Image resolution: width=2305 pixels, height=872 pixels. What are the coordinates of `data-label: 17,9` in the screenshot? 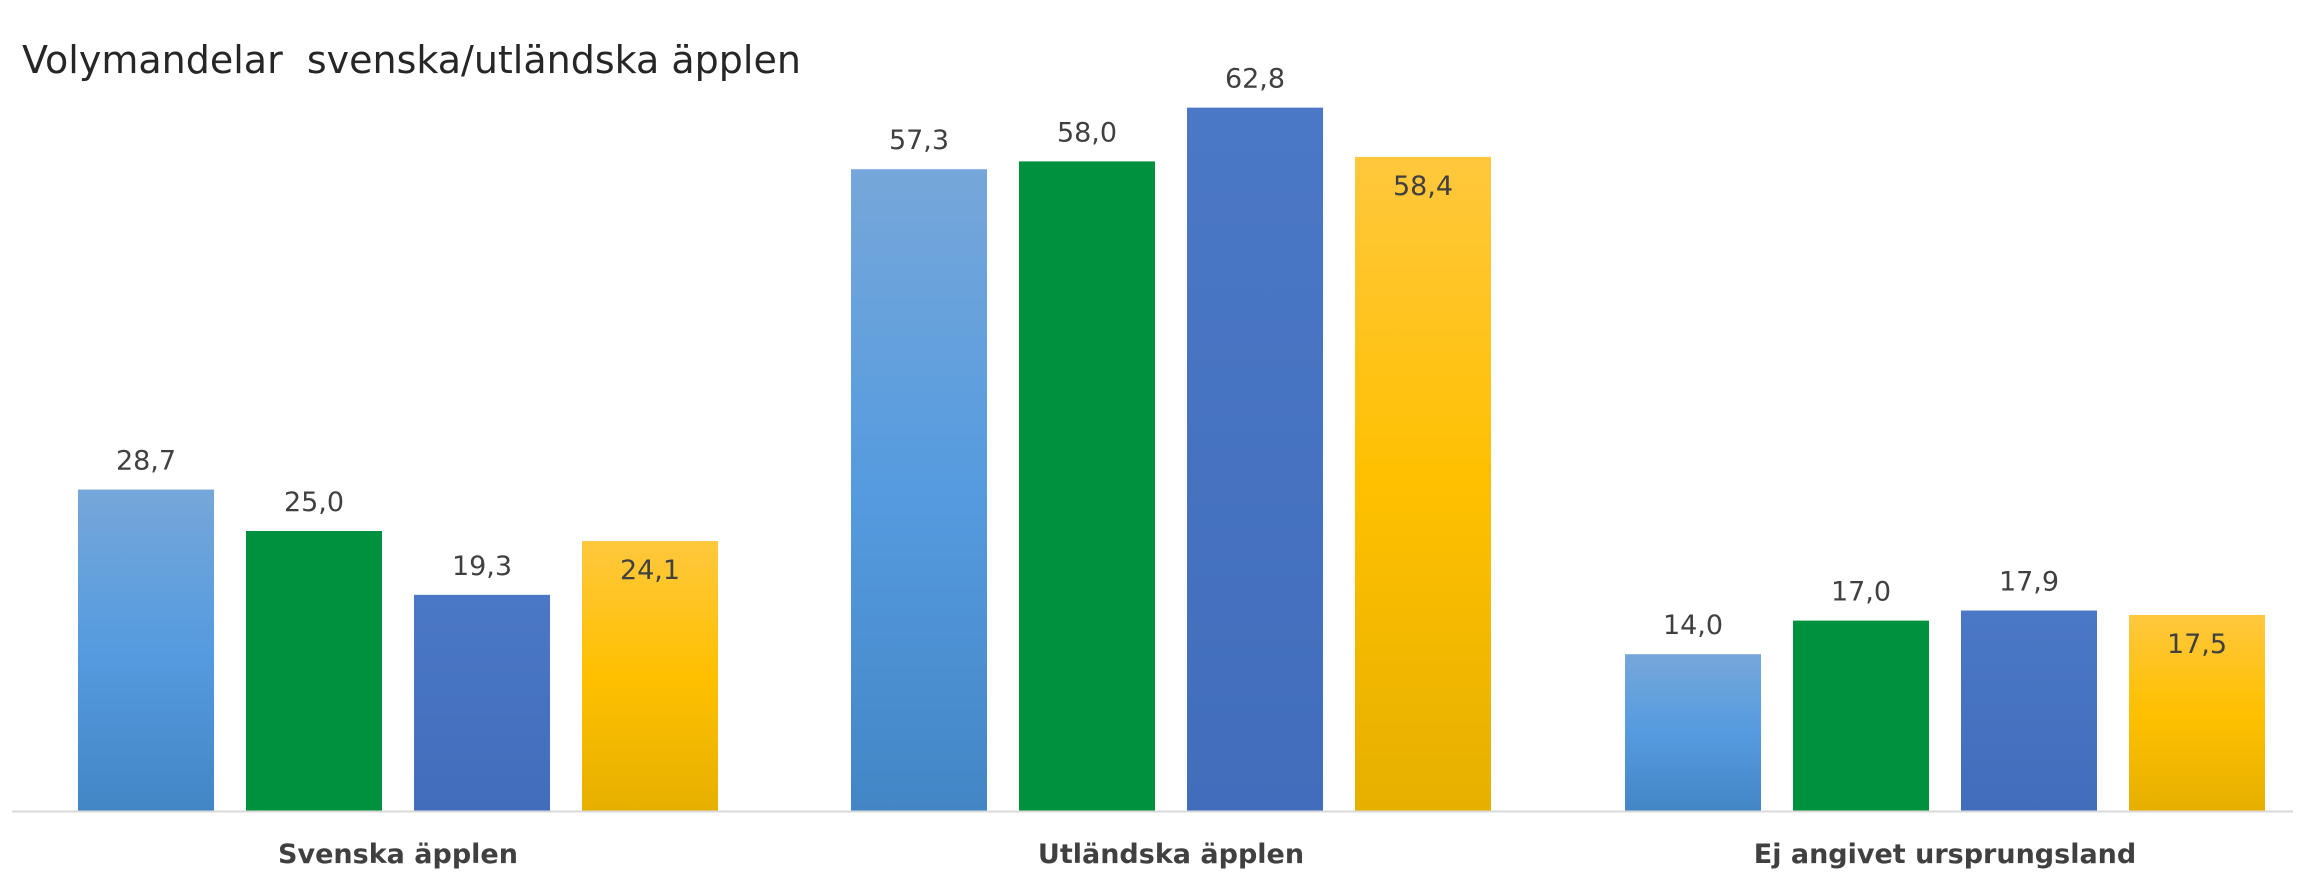 It's located at (2029, 582).